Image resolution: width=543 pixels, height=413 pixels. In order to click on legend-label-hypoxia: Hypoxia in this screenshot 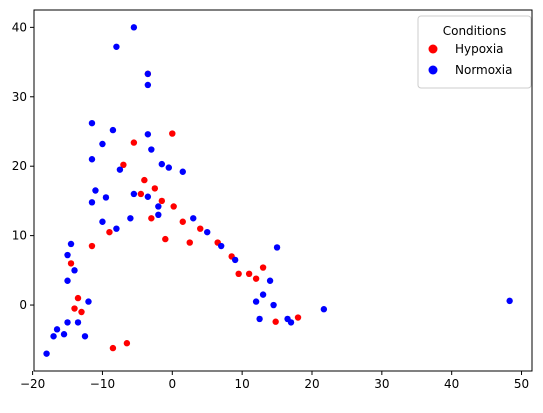, I will do `click(479, 49)`.